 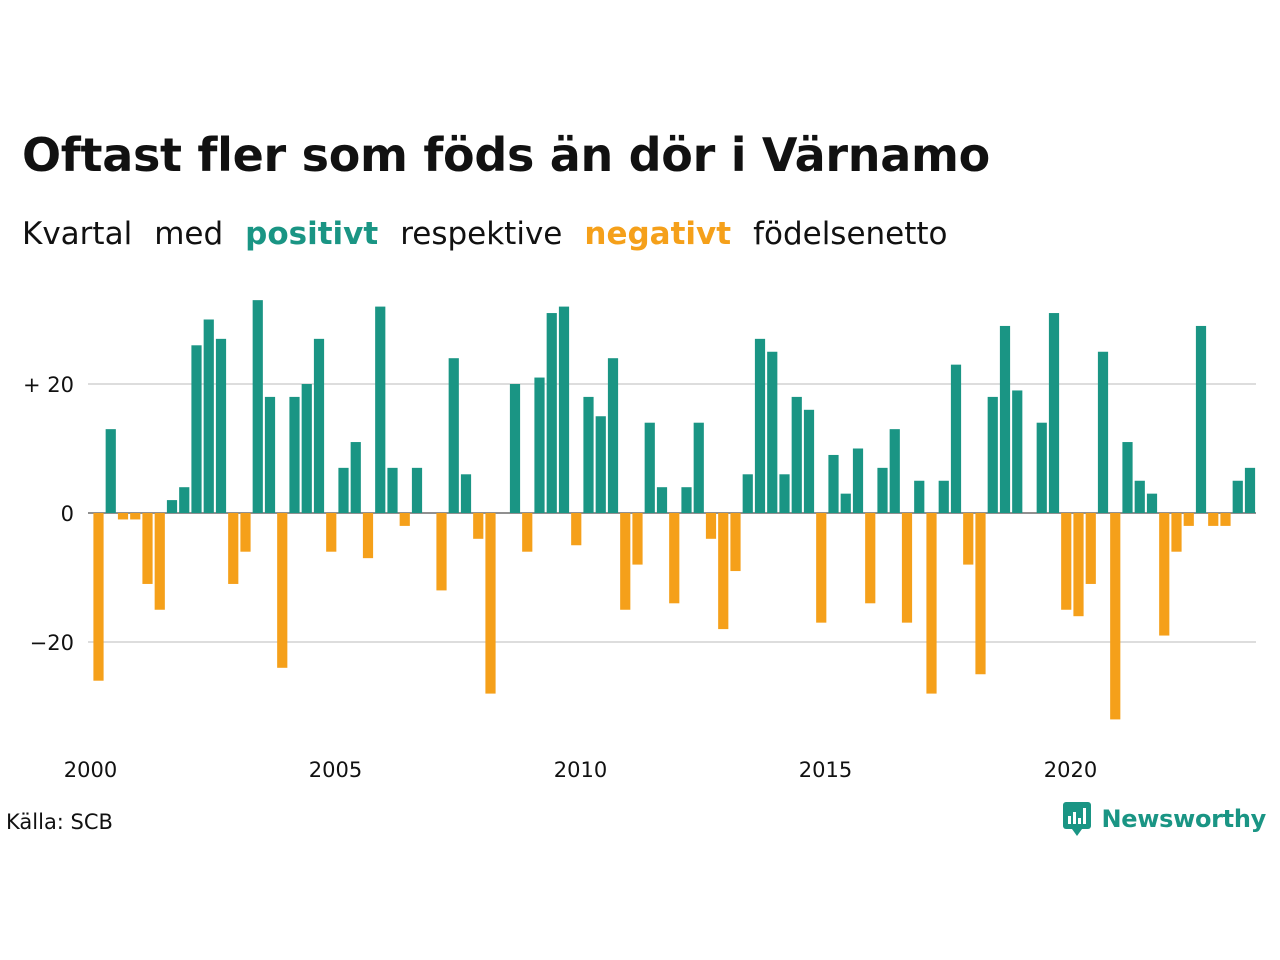 I want to click on x-tick-label: 2005, so click(x=335, y=770).